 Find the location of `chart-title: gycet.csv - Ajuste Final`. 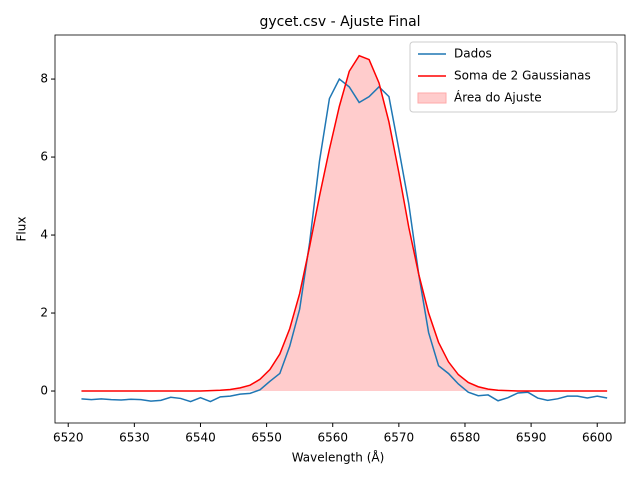

chart-title: gycet.csv - Ajuste Final is located at coordinates (339, 22).